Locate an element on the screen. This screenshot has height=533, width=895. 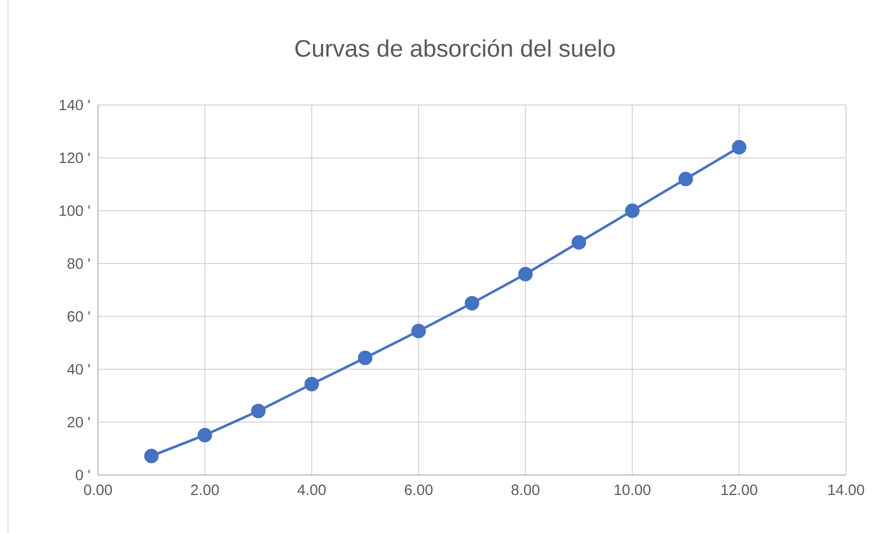
y-tick-label: 0 ' is located at coordinates (83, 475).